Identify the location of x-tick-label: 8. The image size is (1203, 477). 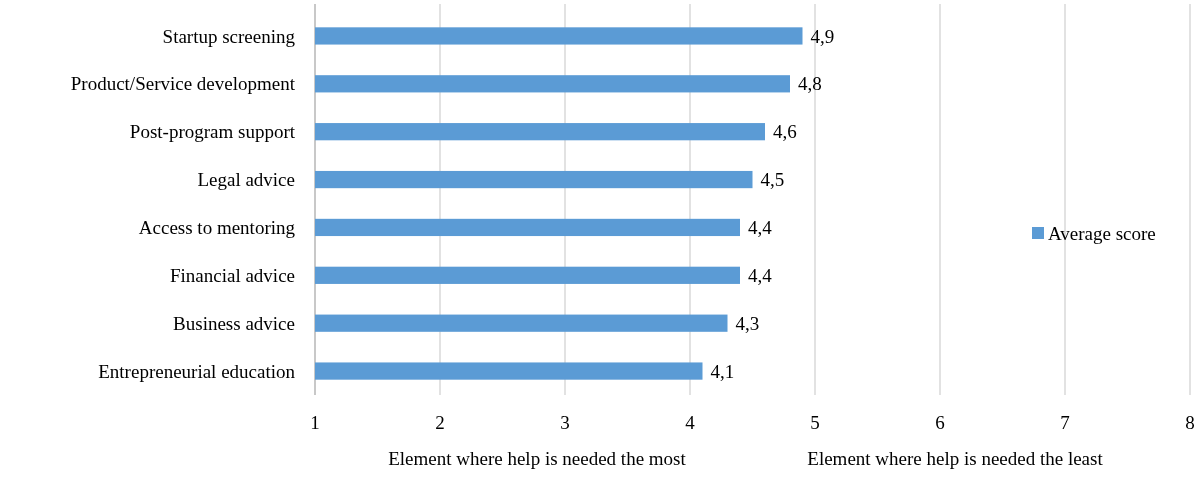
(1190, 422).